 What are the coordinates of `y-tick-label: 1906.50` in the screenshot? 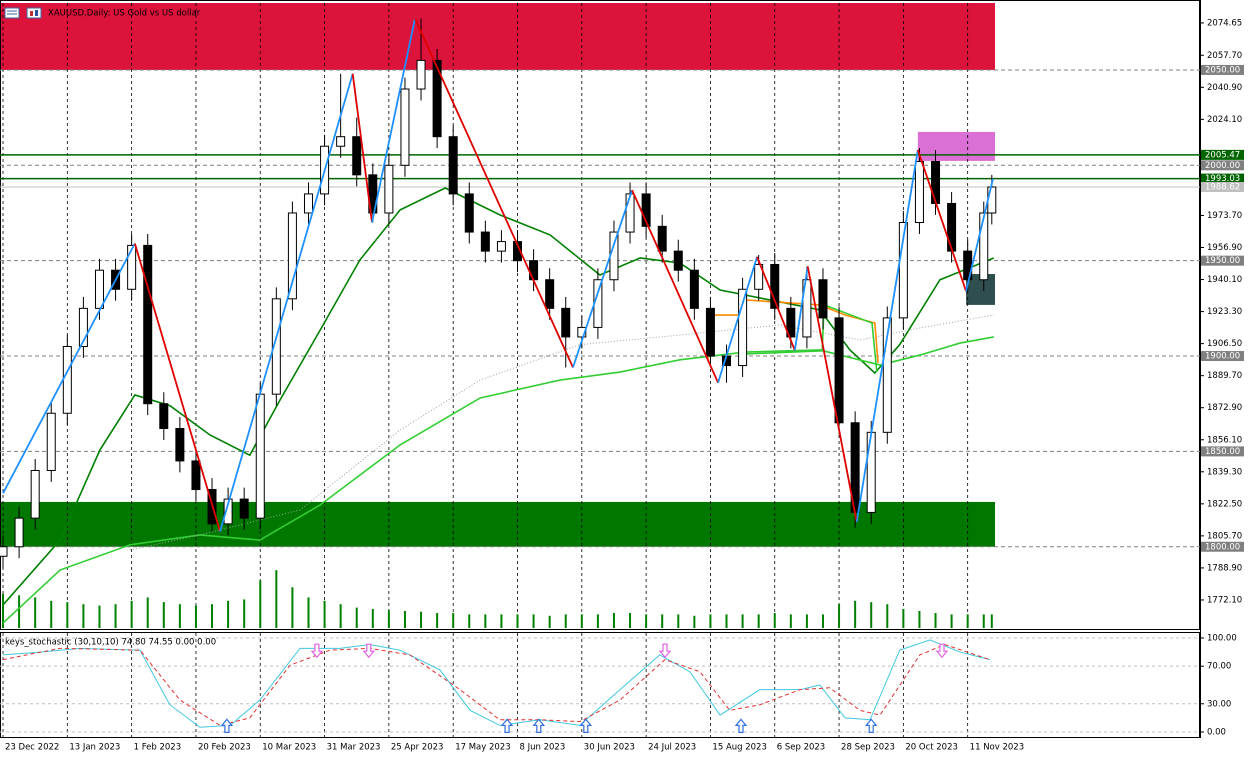 It's located at (1224, 344).